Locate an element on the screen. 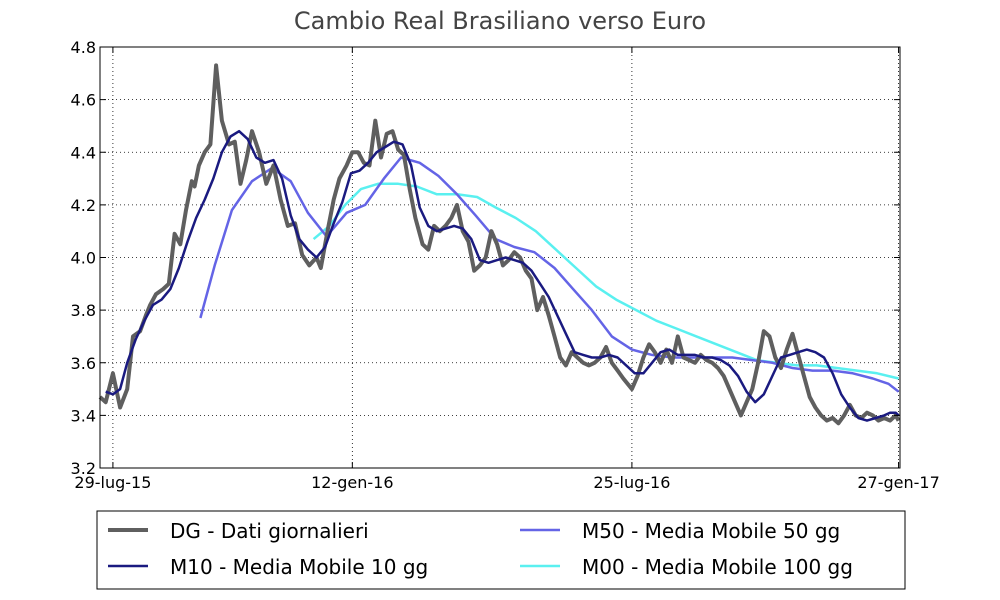 The width and height of the screenshot is (1000, 600). legend-box is located at coordinates (501, 550).